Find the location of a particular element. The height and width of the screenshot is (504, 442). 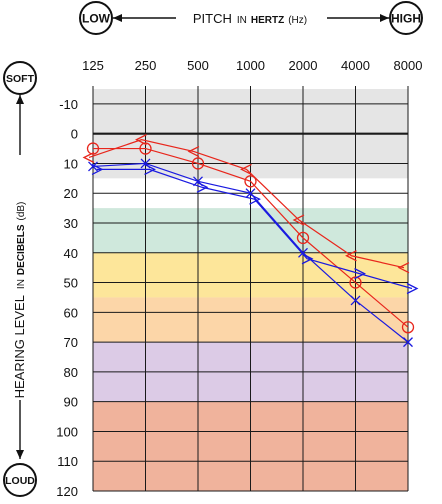

loud-label: LOUD is located at coordinates (20, 481).